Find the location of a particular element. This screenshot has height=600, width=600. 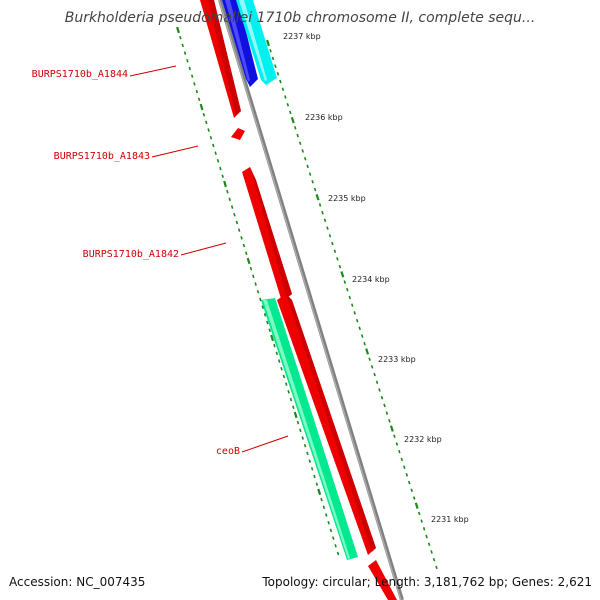

gene-arrow-a1844-shade is located at coordinates (224, 57).